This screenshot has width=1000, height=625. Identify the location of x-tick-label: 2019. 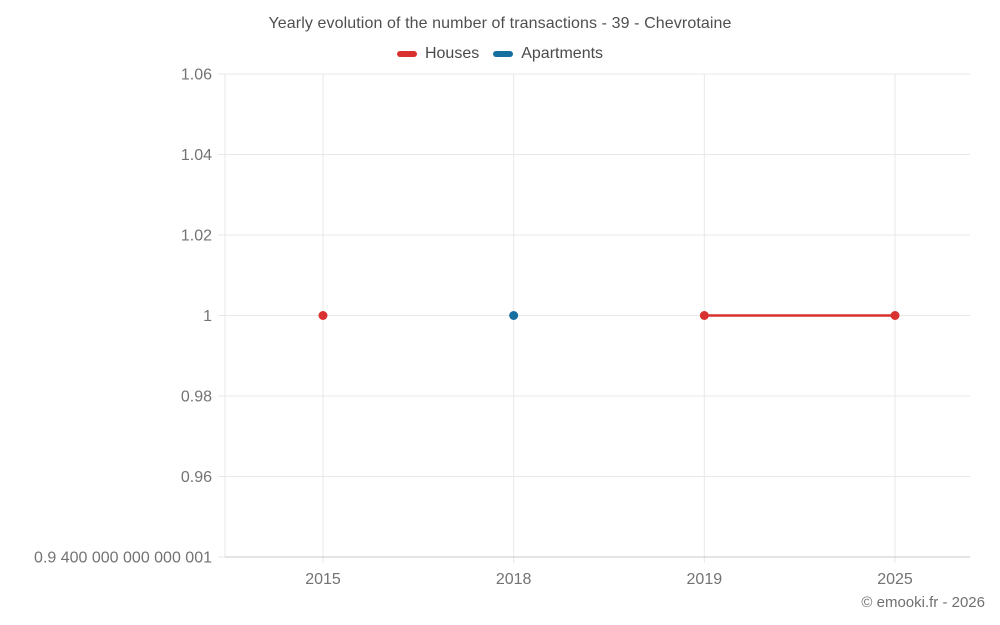
(705, 579).